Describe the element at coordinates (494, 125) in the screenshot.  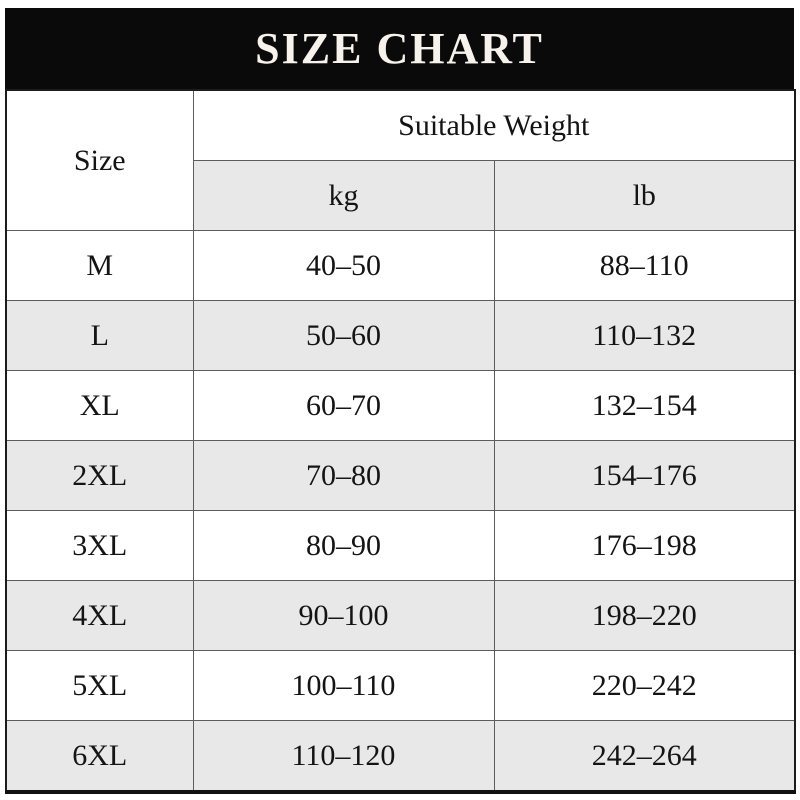
I see `suitable-weight-header: Suitable Weight` at that location.